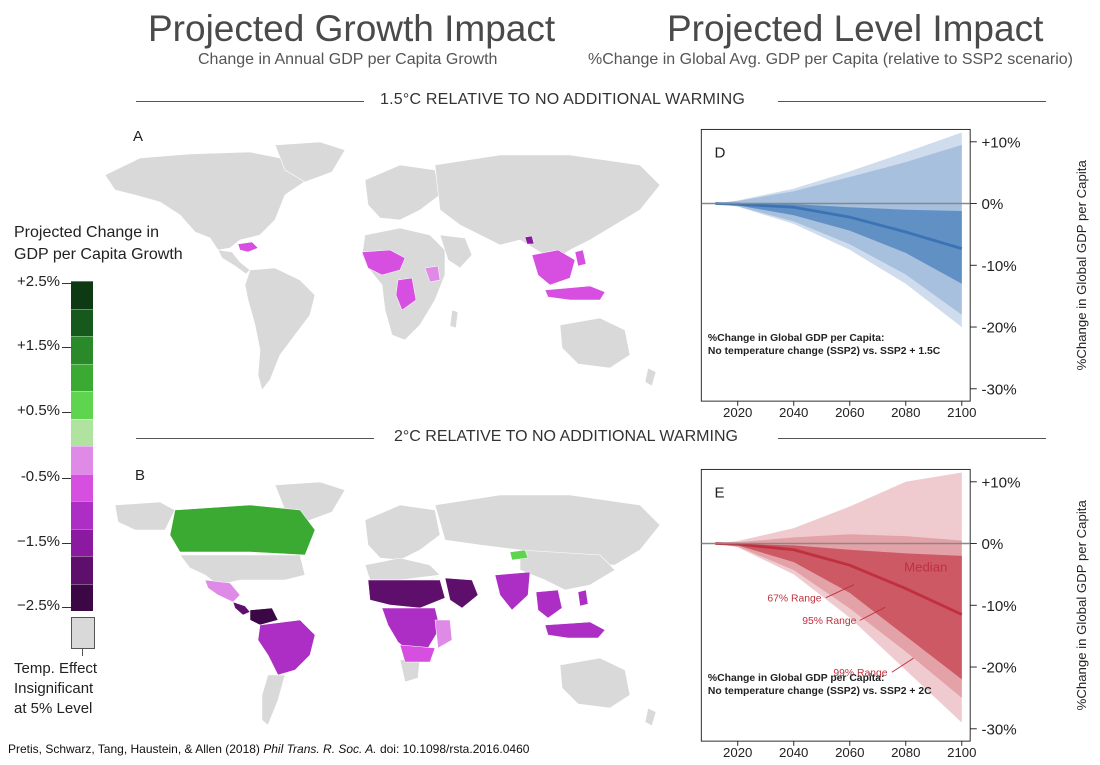  What do you see at coordinates (145, 516) in the screenshot?
I see `map-alaska-b` at bounding box center [145, 516].